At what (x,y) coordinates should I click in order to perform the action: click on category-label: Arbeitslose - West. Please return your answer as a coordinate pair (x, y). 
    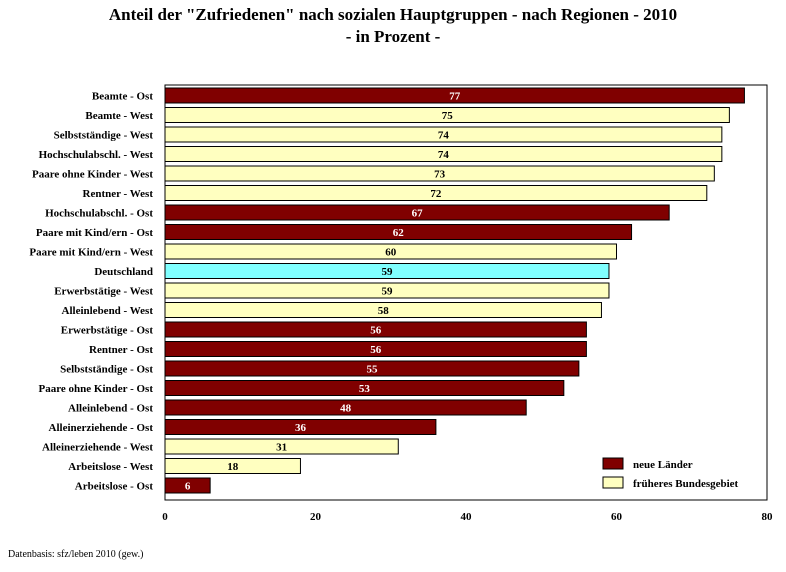
    Looking at the image, I should click on (110, 467).